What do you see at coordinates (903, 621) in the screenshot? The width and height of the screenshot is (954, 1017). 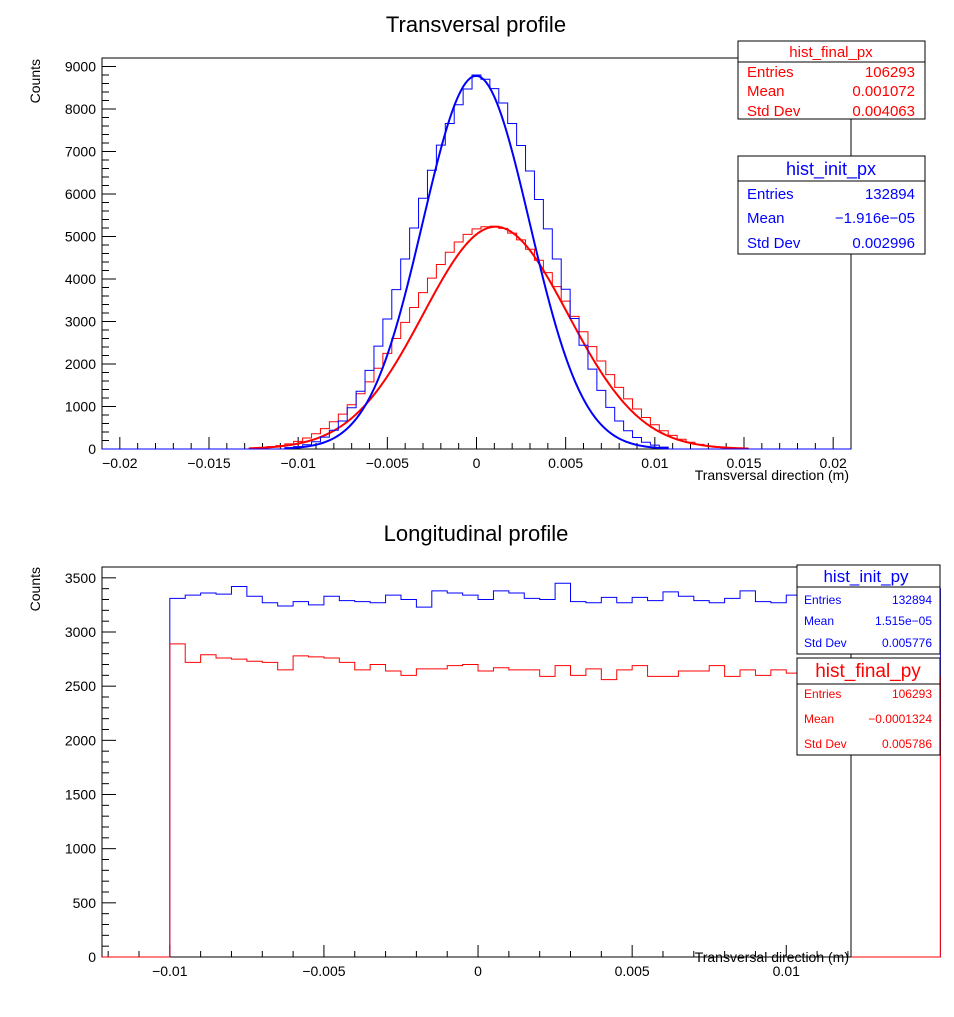 I see `stats-mean-value: 1.515e−05` at bounding box center [903, 621].